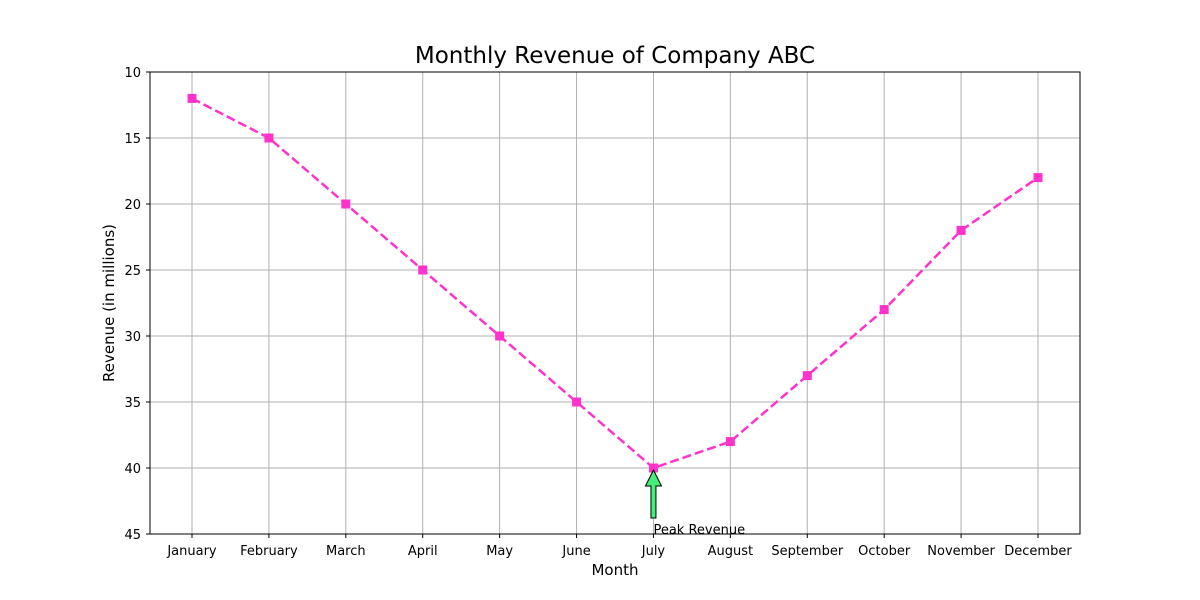  I want to click on data-point-may, so click(500, 336).